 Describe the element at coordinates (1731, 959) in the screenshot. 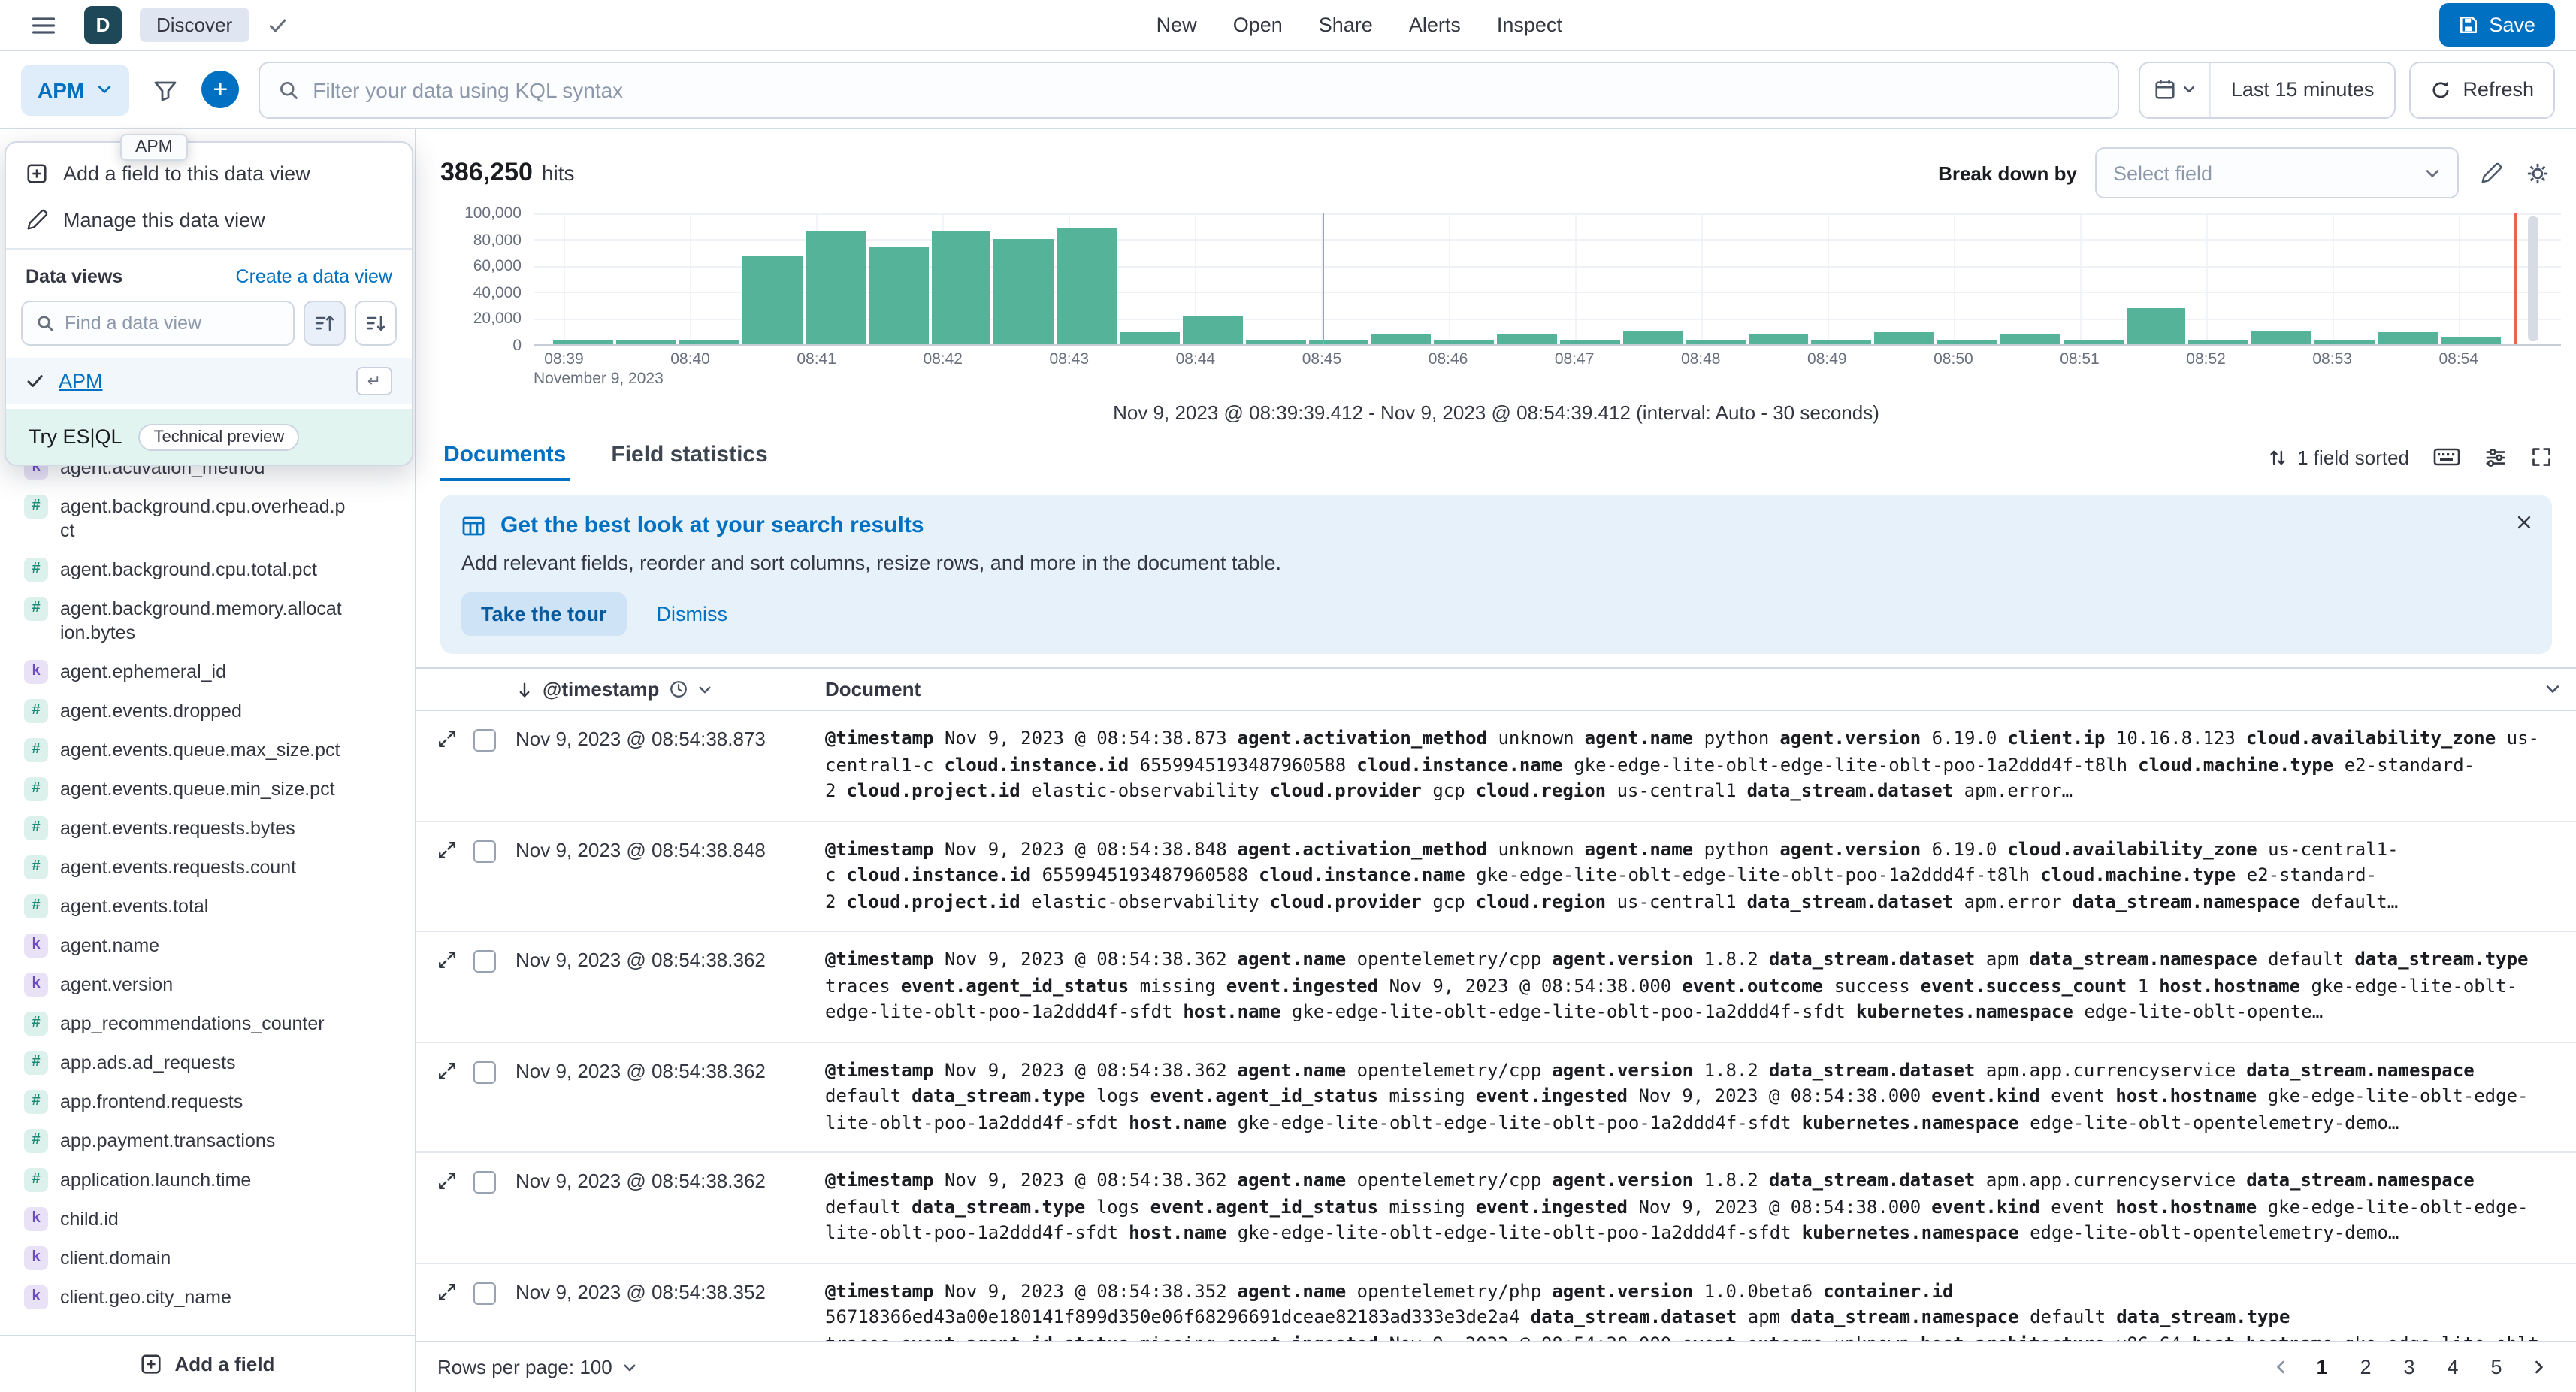

I see `doc-field-value: 1.8.2` at that location.